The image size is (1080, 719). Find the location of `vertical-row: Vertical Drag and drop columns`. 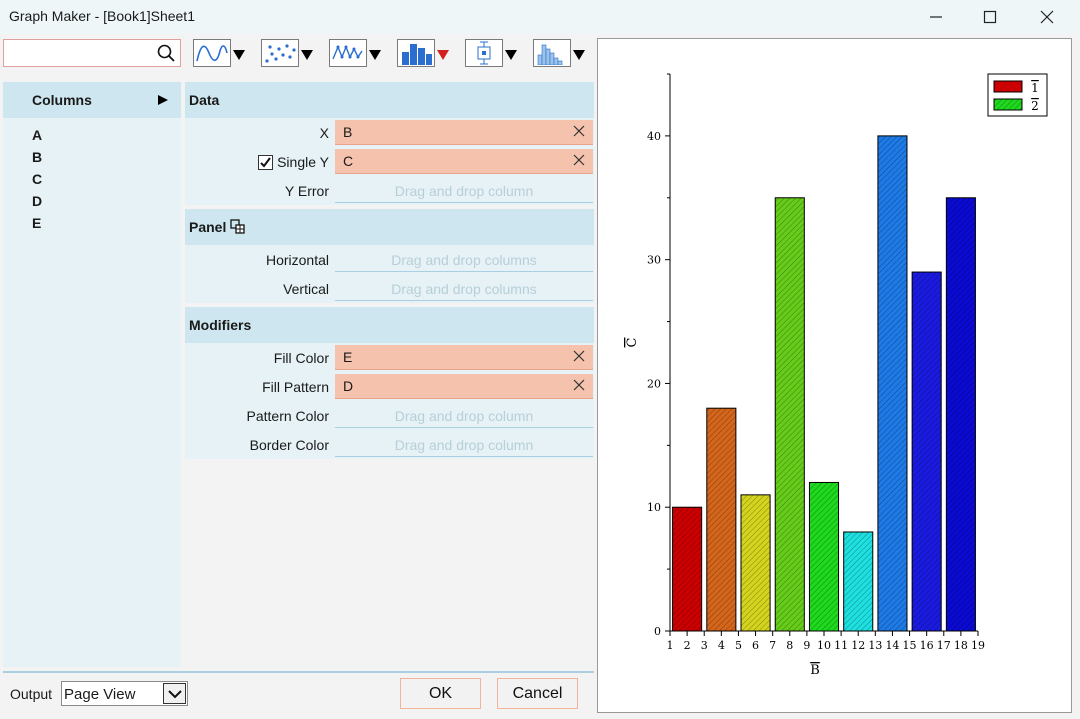

vertical-row: Vertical Drag and drop columns is located at coordinates (389, 288).